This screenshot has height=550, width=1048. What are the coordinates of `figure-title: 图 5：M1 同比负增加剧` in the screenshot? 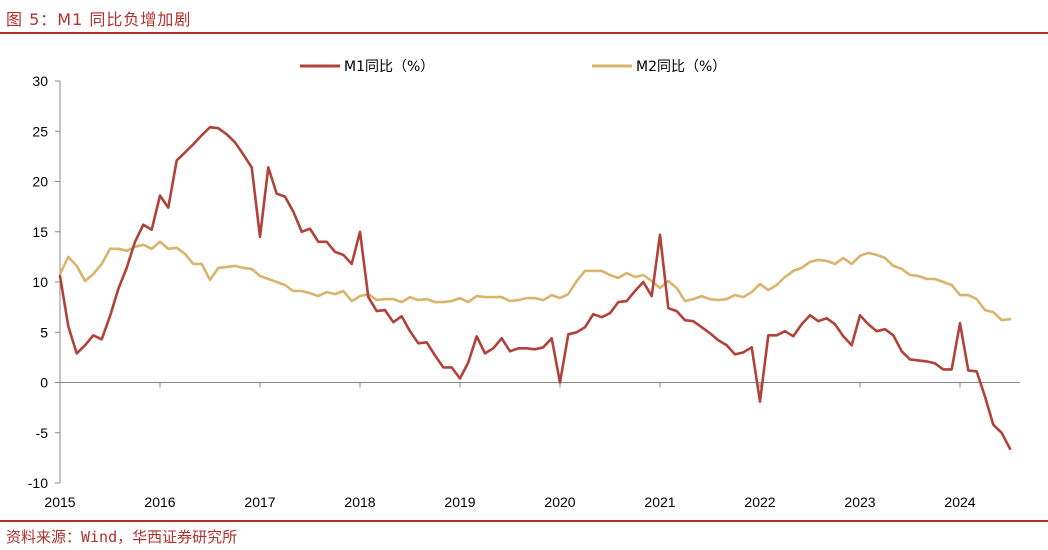 It's located at (99, 19).